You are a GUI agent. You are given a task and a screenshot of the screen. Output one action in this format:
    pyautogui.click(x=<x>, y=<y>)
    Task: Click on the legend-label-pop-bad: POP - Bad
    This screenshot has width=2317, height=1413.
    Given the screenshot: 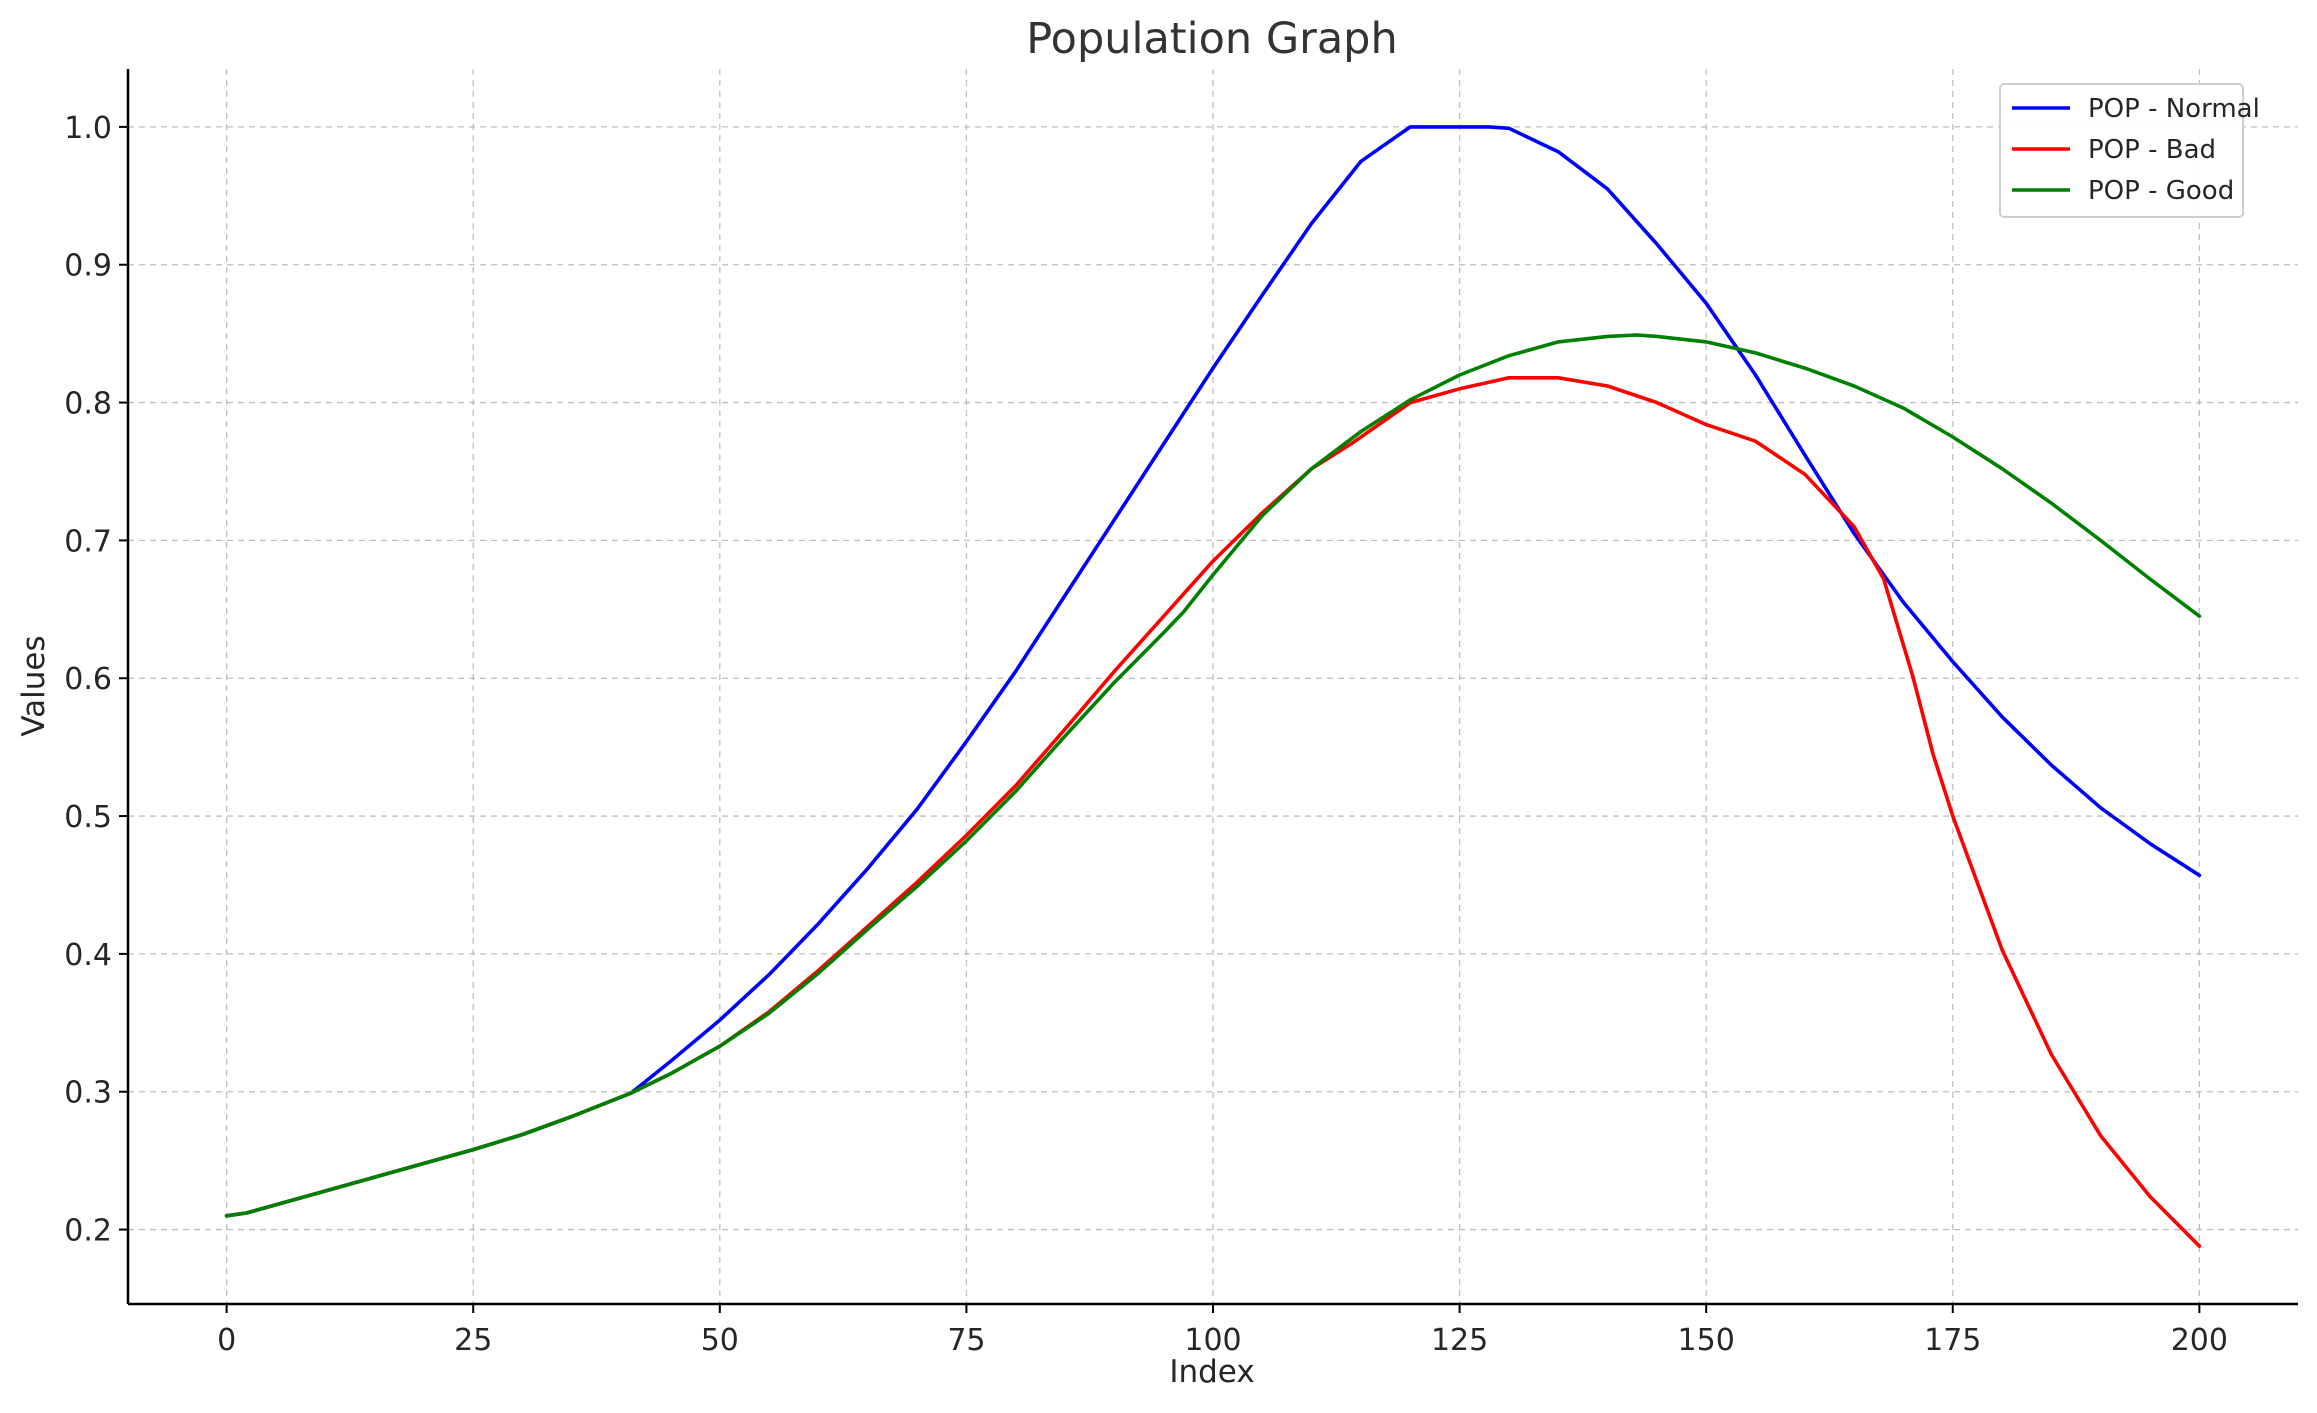 What is the action you would take?
    pyautogui.click(x=2152, y=150)
    